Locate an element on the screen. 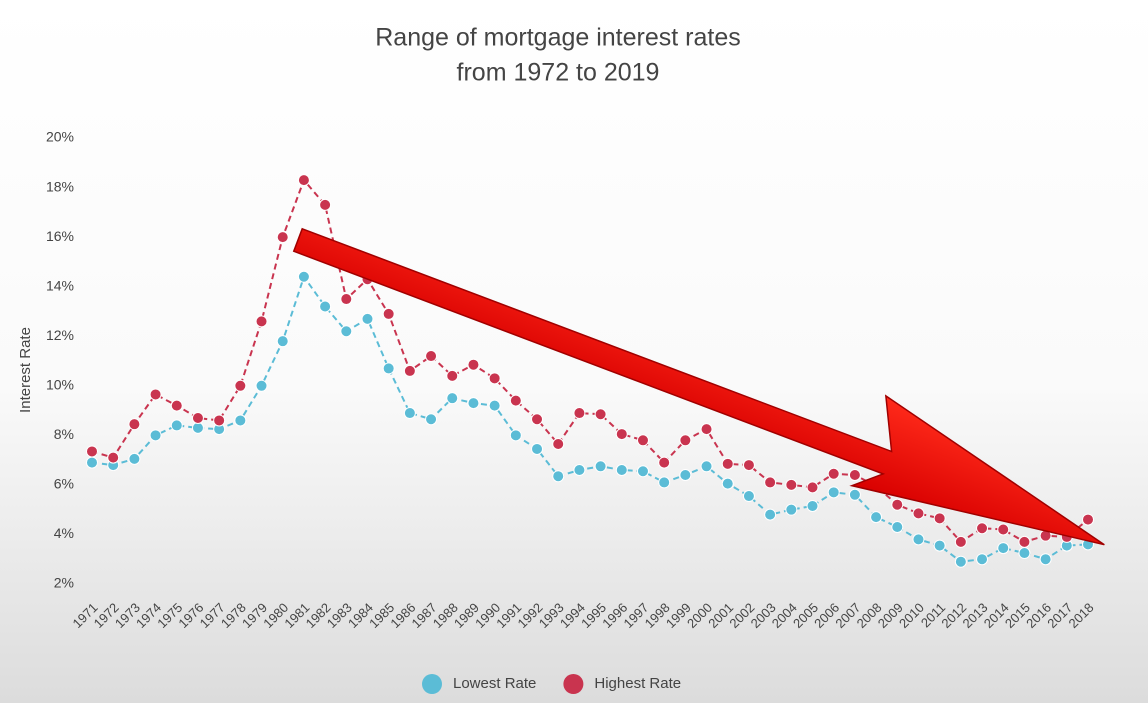 Image resolution: width=1148 pixels, height=703 pixels. y-tick-label: 14% is located at coordinates (60, 285).